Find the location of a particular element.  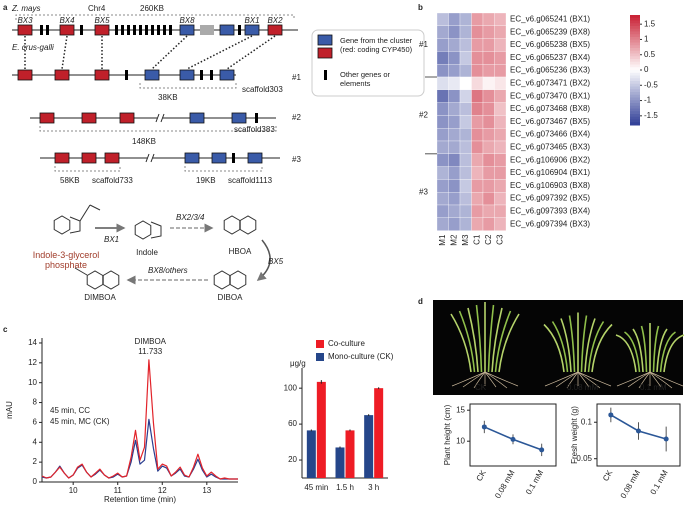

bar is located at coordinates (379, 433).